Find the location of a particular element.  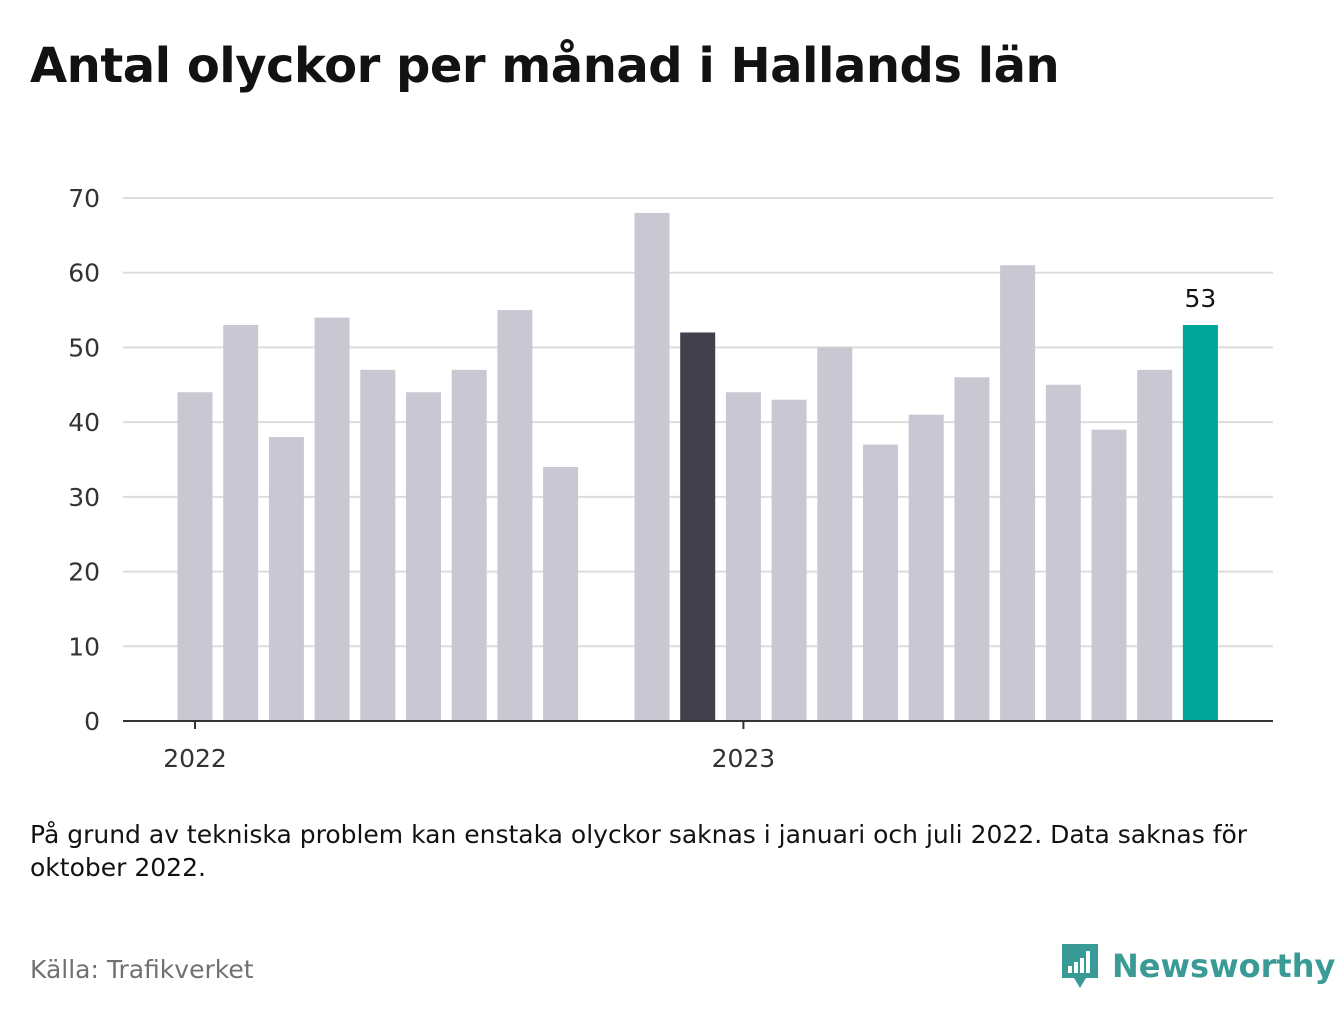

brand-name: Newsworthy is located at coordinates (1224, 966).